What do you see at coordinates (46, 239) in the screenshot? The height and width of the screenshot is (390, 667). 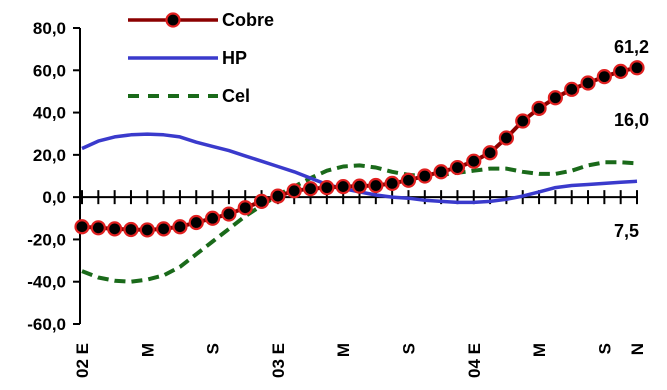 I see `y-tick-label: -20,0` at bounding box center [46, 239].